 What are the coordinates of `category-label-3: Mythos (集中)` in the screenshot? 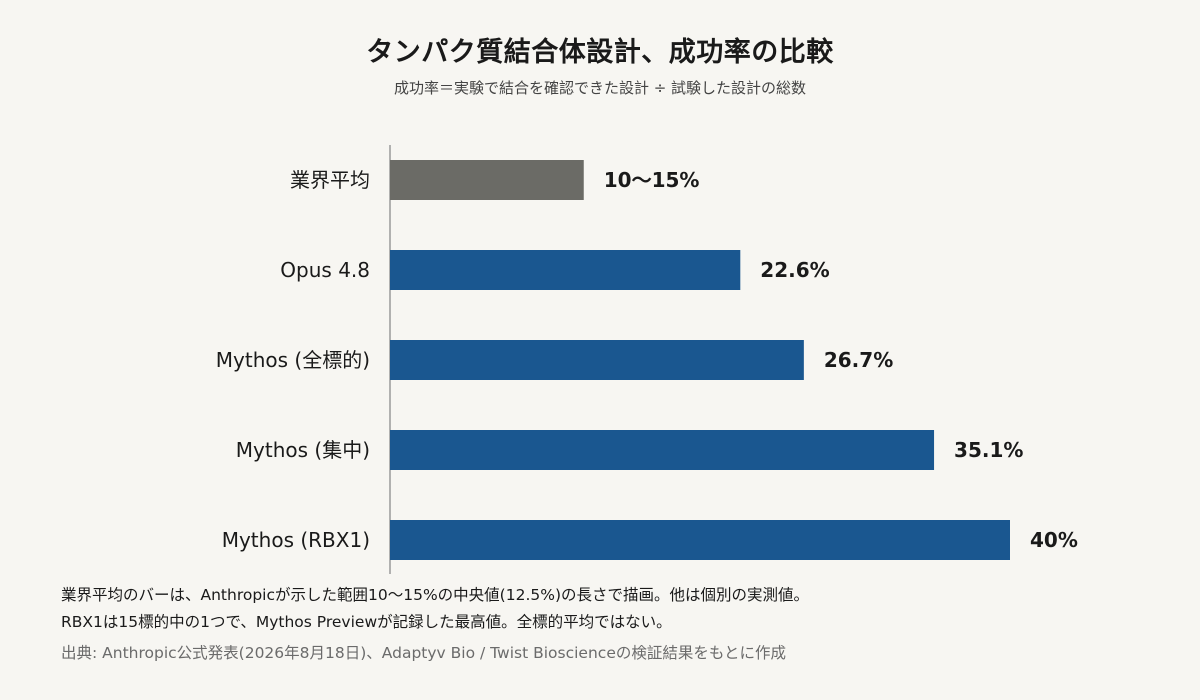 It's located at (303, 450).